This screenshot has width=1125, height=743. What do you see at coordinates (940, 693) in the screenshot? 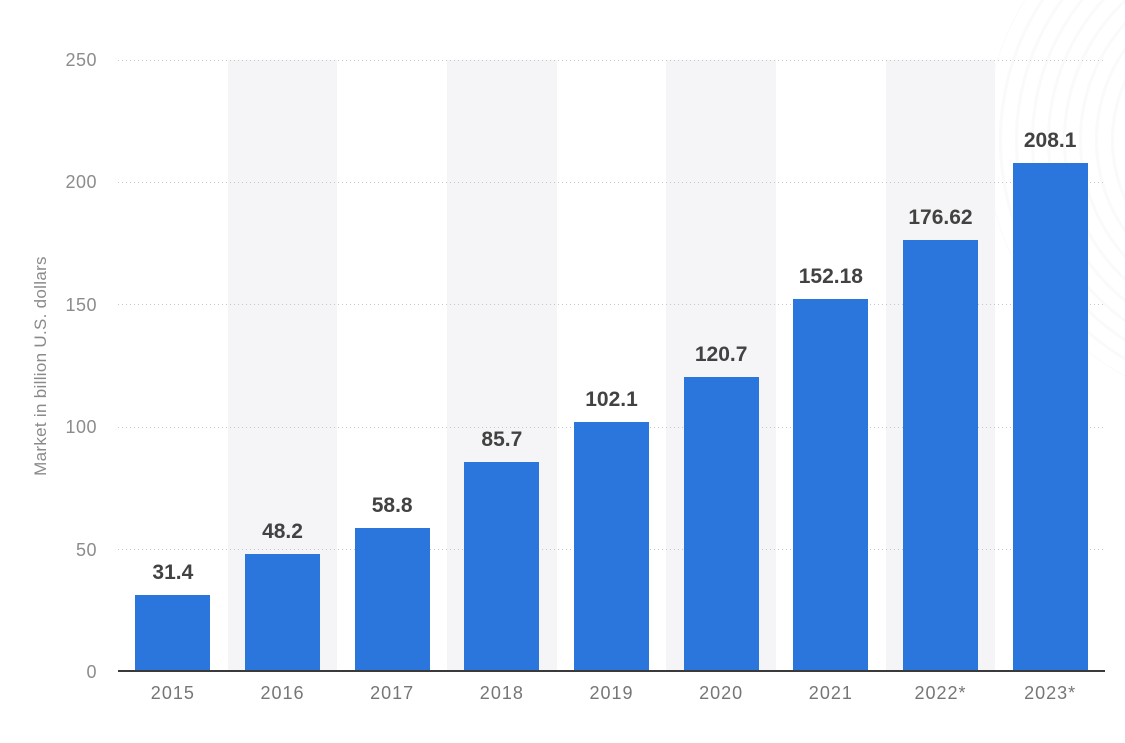
I see `x-tick-label-2022: 2022*` at bounding box center [940, 693].